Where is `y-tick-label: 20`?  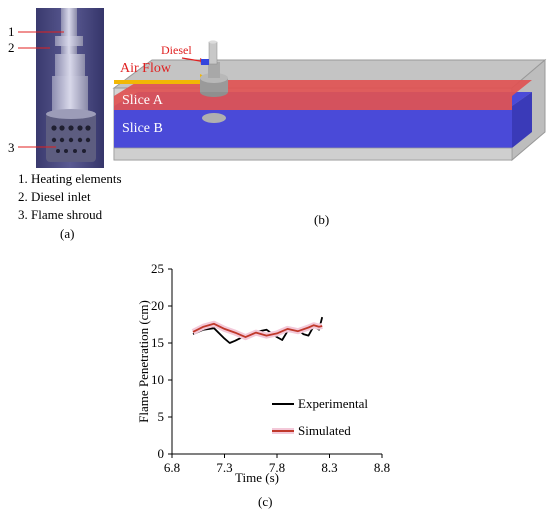
y-tick-label: 20 is located at coordinates (157, 305).